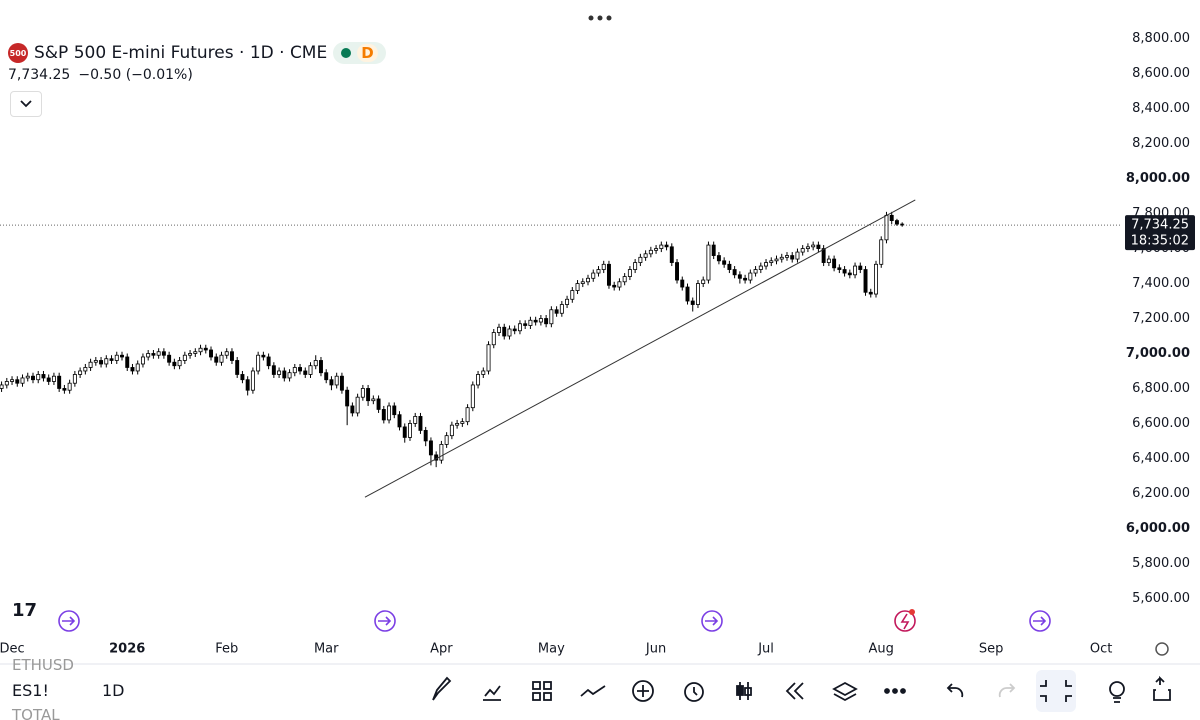 The height and width of the screenshot is (720, 1200). I want to click on toolbar-icons, so click(801, 691).